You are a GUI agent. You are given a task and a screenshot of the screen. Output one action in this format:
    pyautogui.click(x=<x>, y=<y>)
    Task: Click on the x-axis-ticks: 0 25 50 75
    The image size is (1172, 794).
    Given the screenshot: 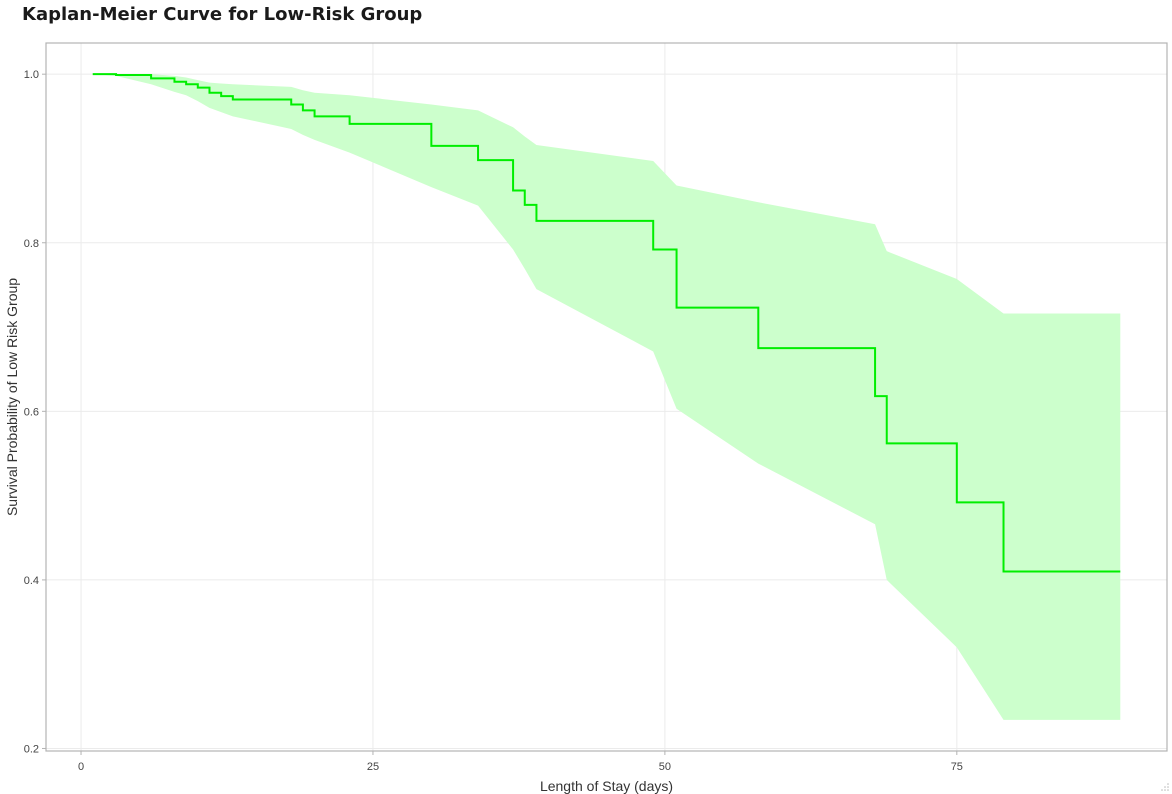 What is the action you would take?
    pyautogui.click(x=520, y=762)
    